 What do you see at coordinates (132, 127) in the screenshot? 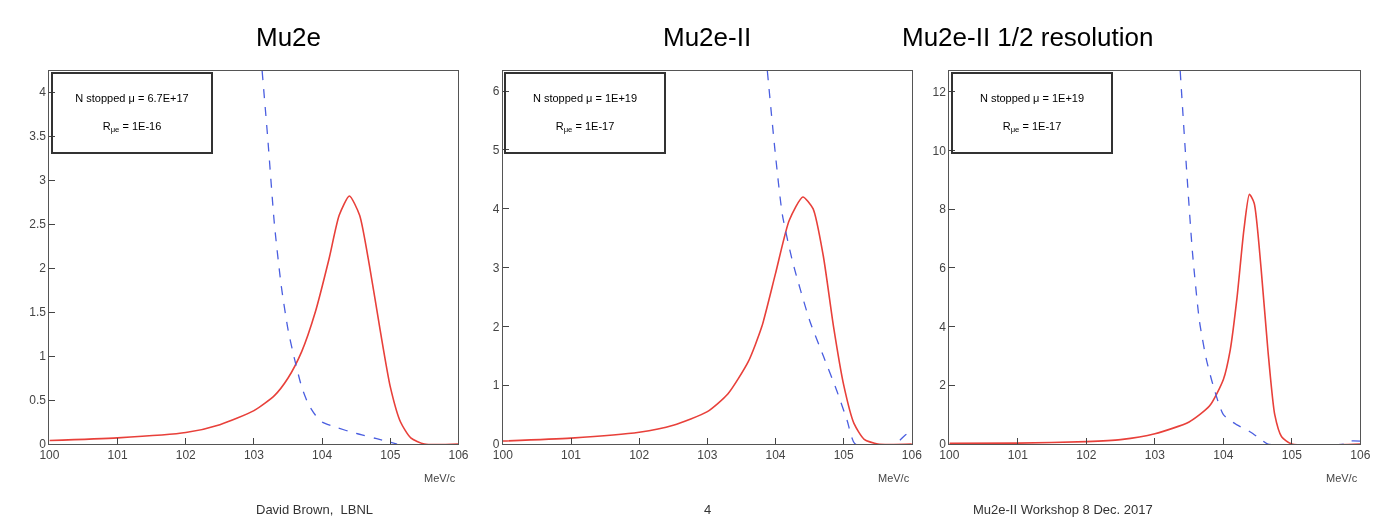
I see `annotation: R$_{μe}$ = 1E-16` at bounding box center [132, 127].